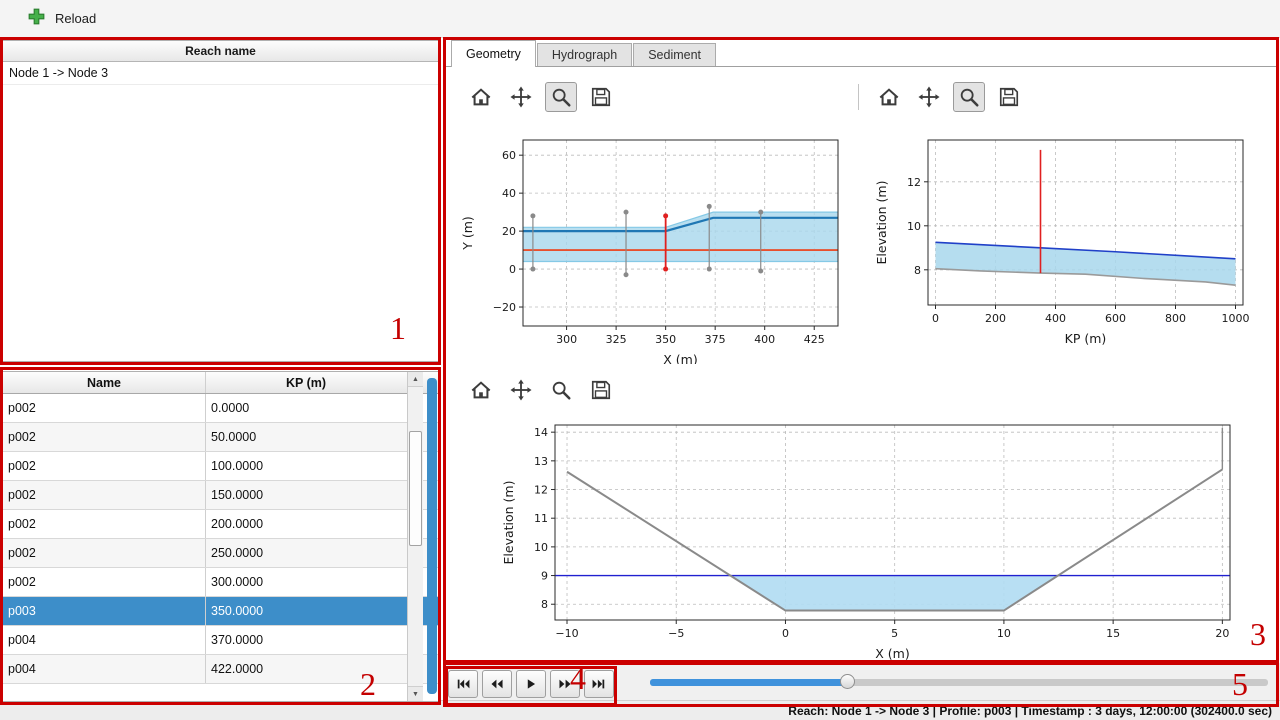  What do you see at coordinates (715, 339) in the screenshot?
I see `svg-text: 375` at bounding box center [715, 339].